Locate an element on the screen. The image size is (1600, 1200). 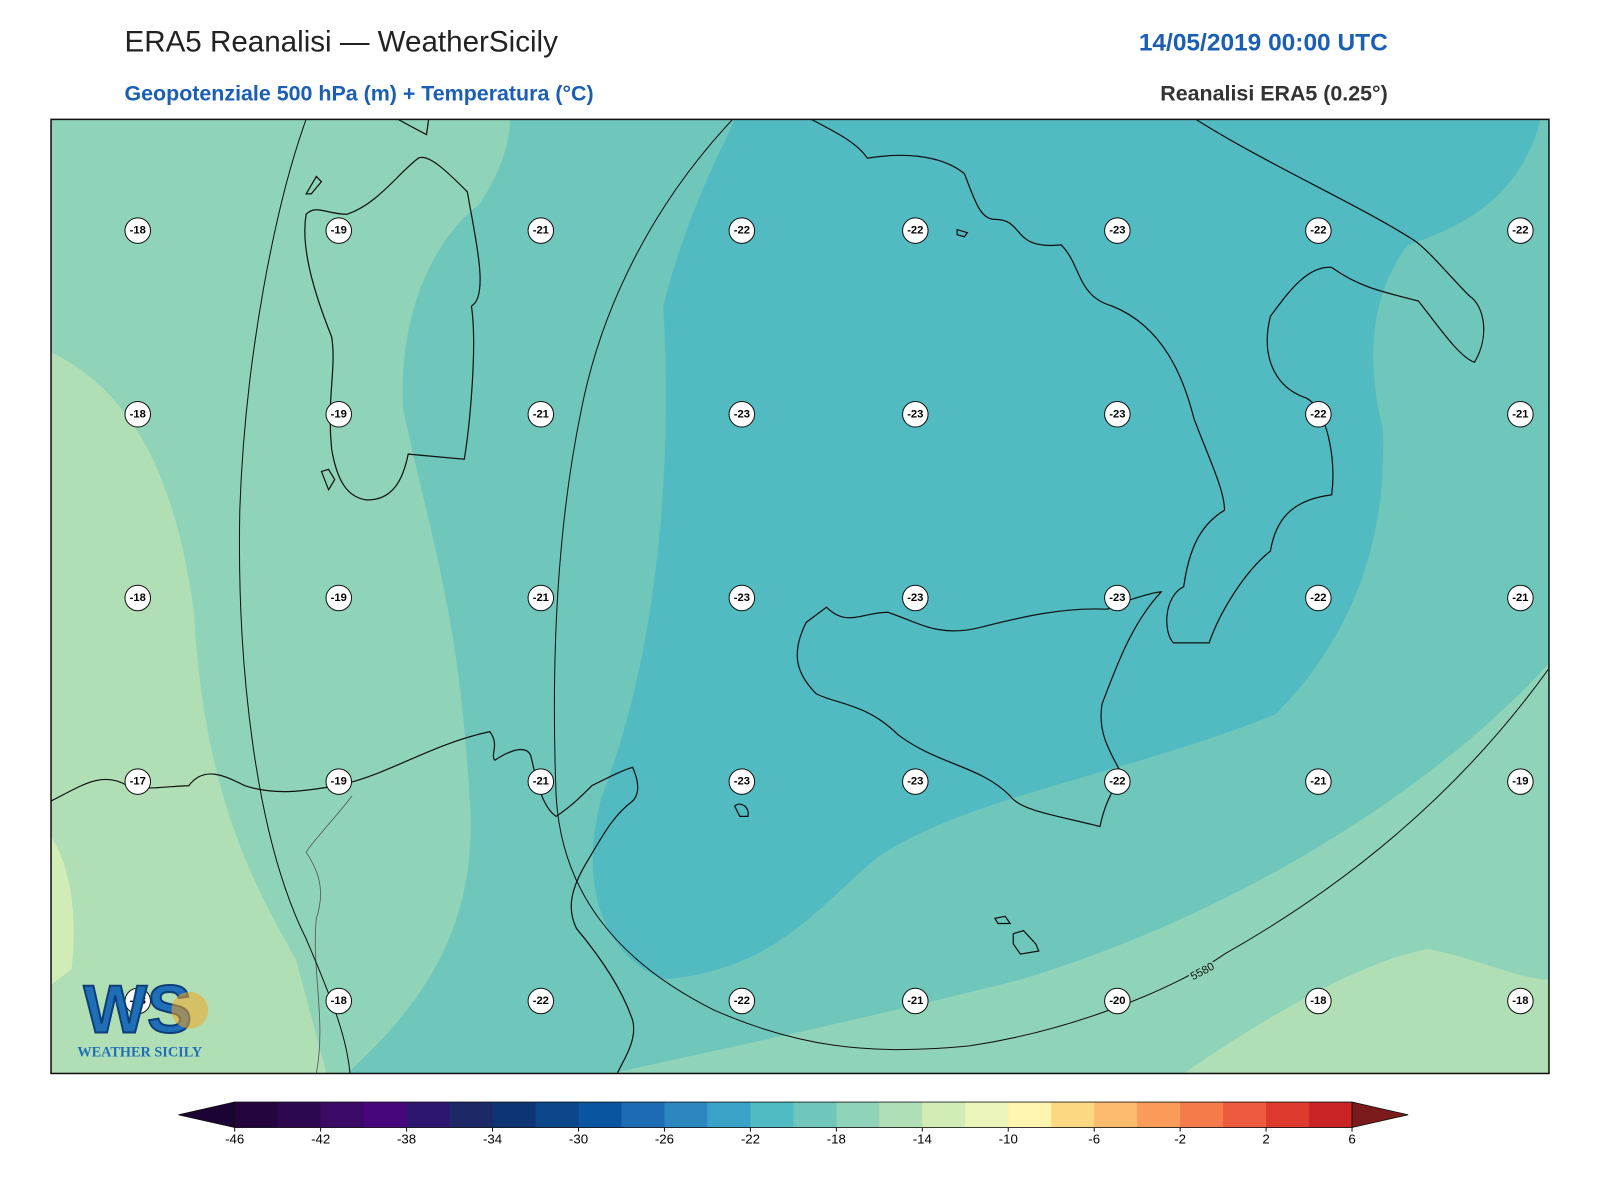
colorbar-tick-label: -2 is located at coordinates (1180, 1138).